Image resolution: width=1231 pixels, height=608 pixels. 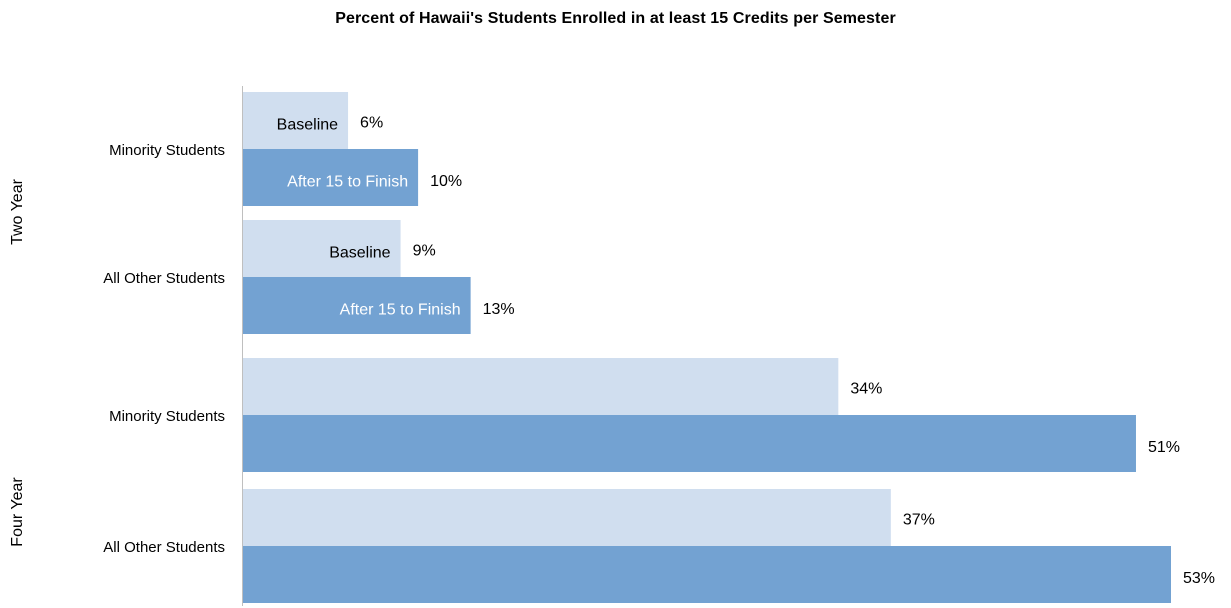 What do you see at coordinates (919, 520) in the screenshot?
I see `data-label: 37%` at bounding box center [919, 520].